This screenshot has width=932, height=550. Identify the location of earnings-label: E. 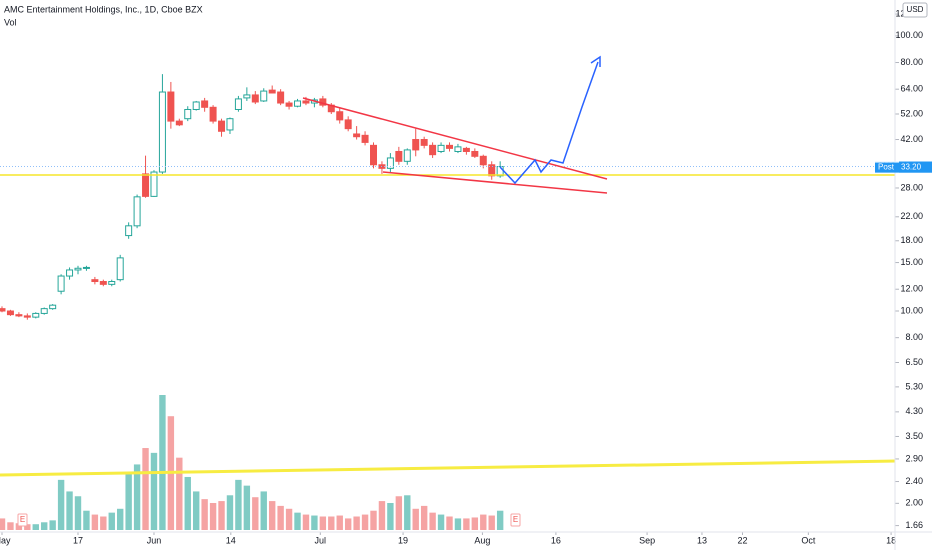
(22, 519).